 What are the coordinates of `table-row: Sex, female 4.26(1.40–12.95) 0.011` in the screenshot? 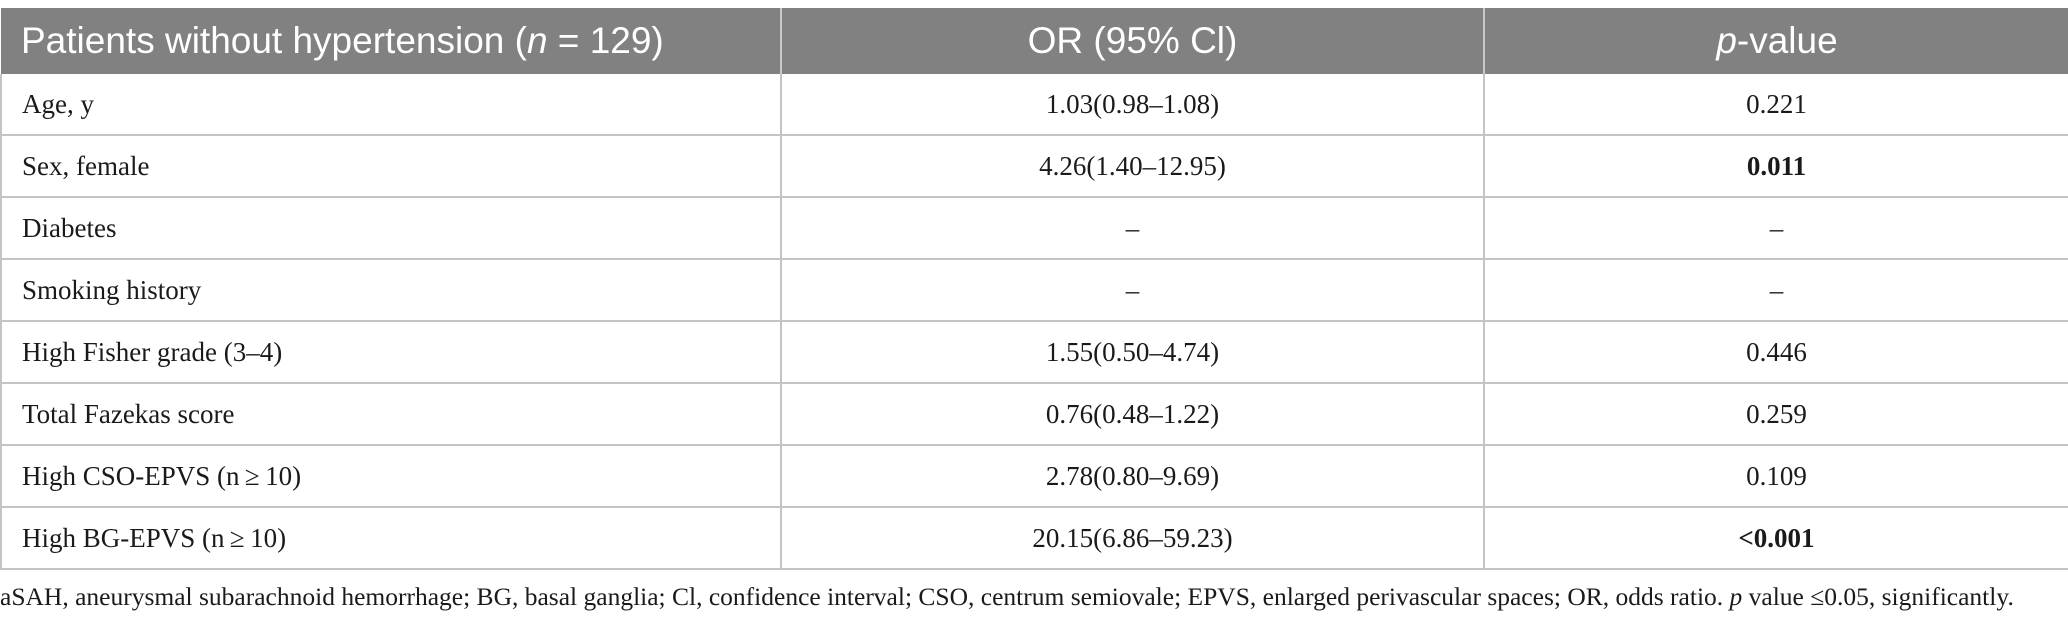 It's located at (1034, 166).